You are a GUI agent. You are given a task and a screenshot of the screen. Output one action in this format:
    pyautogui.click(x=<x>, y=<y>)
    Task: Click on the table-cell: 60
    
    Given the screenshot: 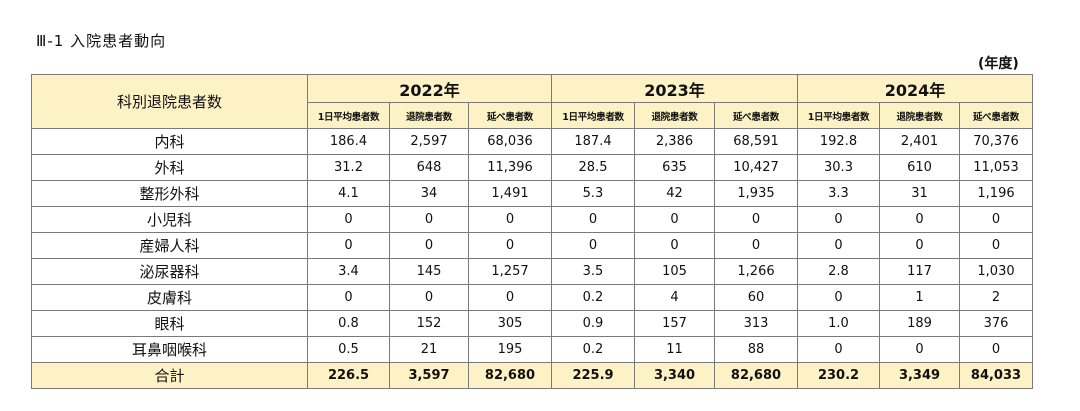 What is the action you would take?
    pyautogui.click(x=756, y=297)
    